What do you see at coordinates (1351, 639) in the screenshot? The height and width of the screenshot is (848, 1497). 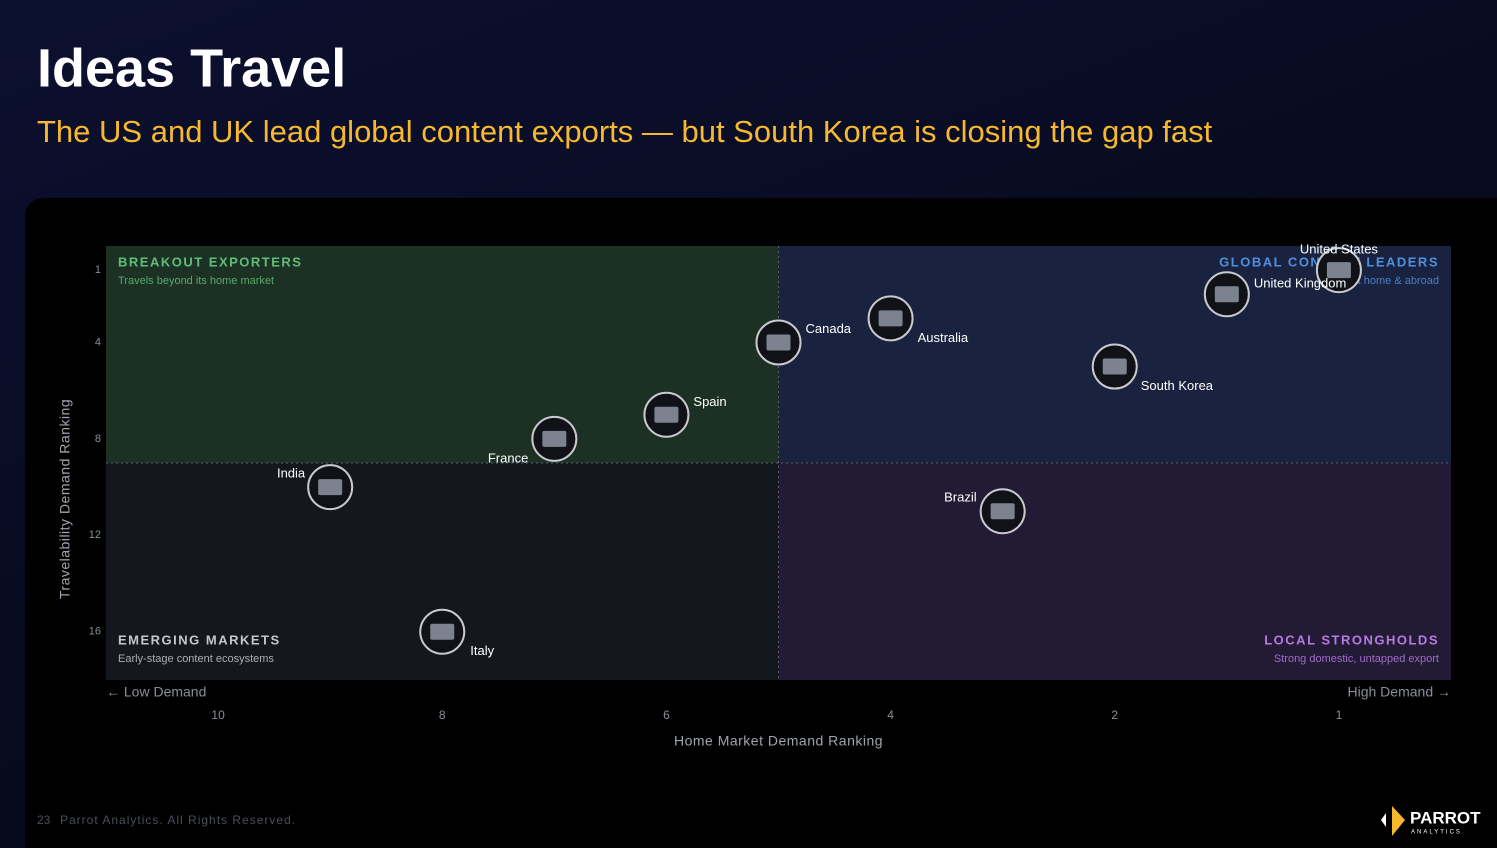 I see `quadrant-title: LOCAL STRONGHOLDS` at bounding box center [1351, 639].